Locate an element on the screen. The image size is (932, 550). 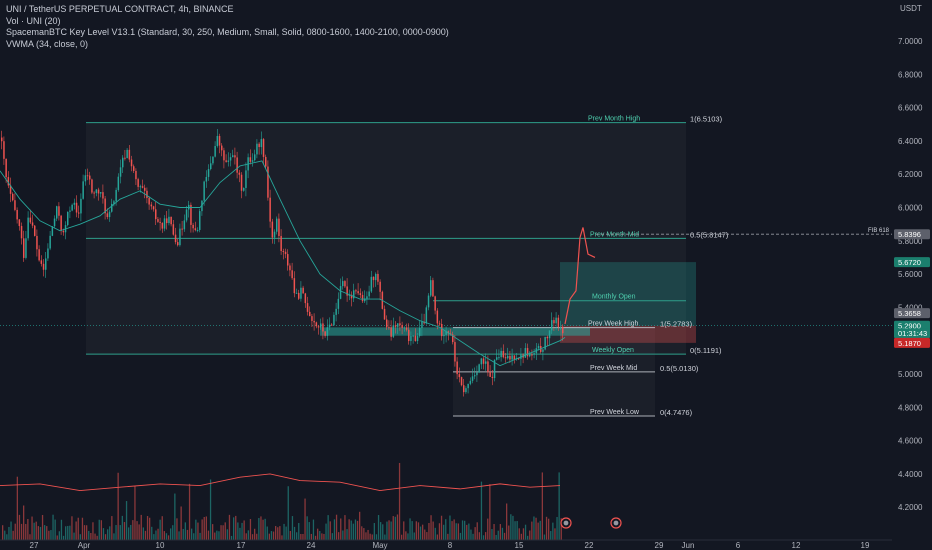
price-axis is located at coordinates (912, 275).